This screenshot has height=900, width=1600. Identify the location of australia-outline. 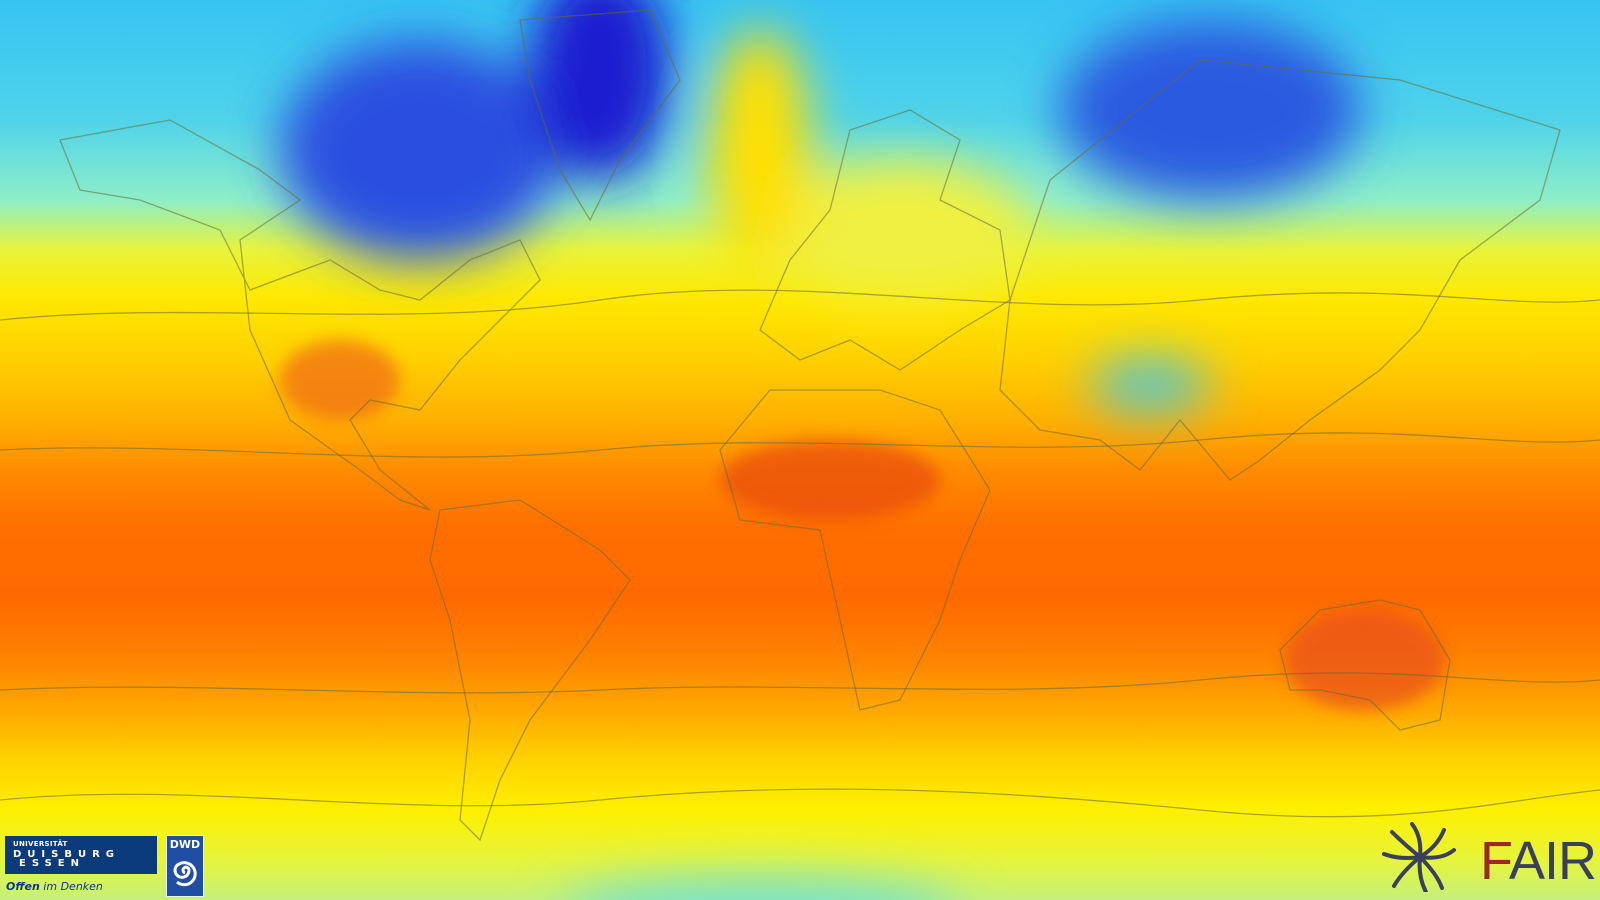
(1365, 665).